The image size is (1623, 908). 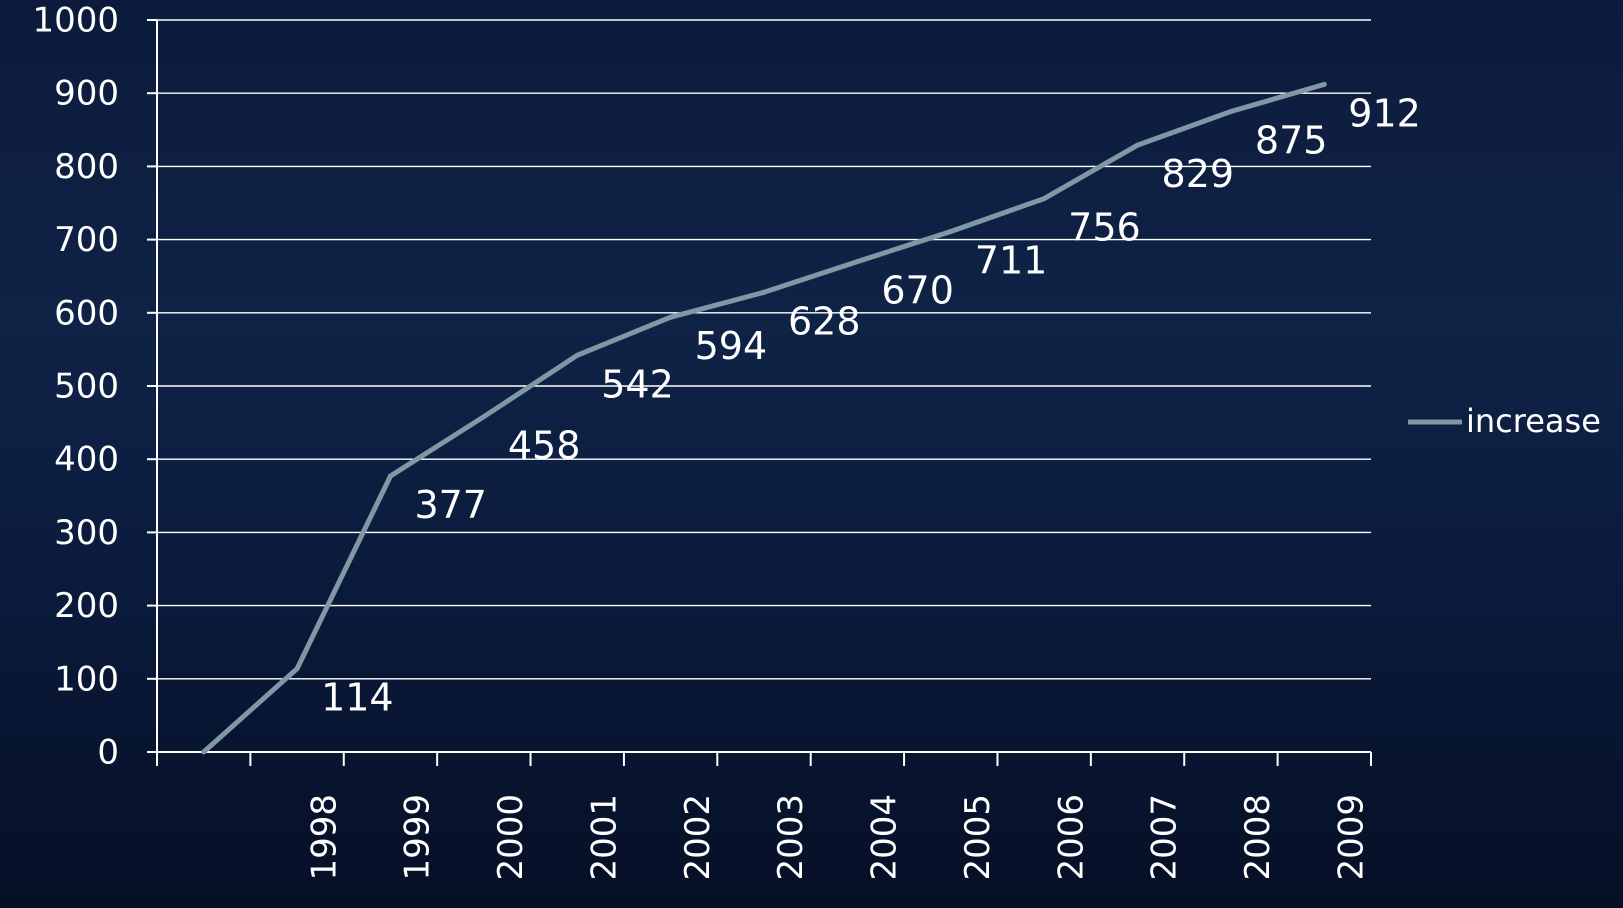 I want to click on y-axis-tick-labels: 0 100 200 300 400 500 600 700 800 900 1000, so click(x=75, y=387).